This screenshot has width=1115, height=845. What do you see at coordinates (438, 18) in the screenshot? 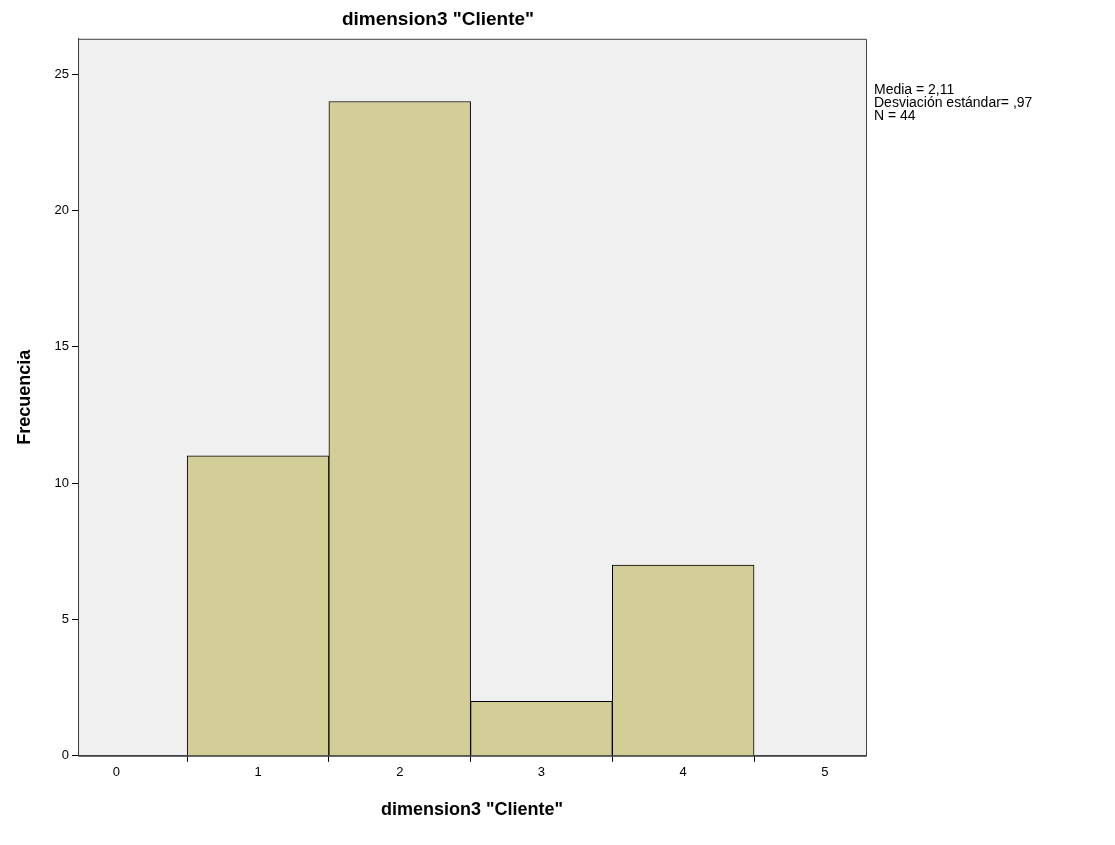
I see `chart-title: dimension3 "Cliente"` at bounding box center [438, 18].